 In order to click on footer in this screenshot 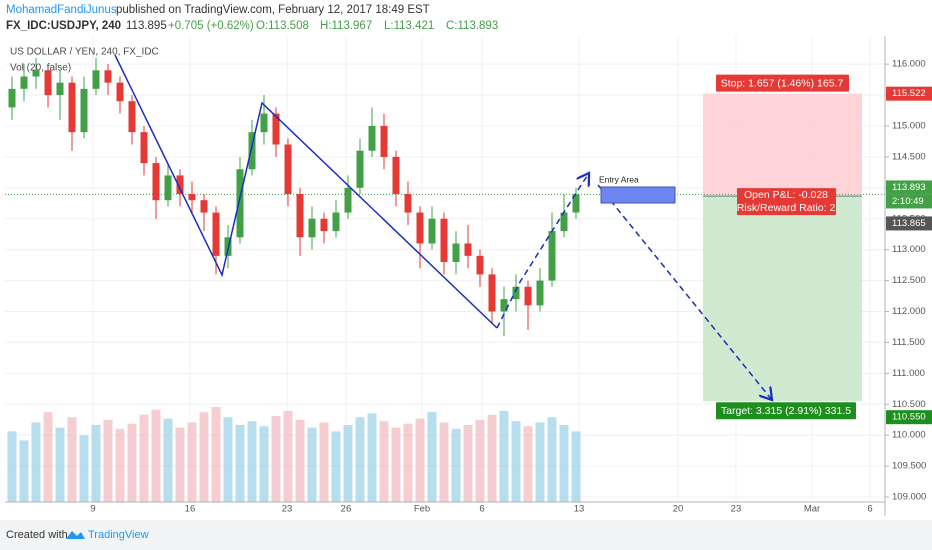, I will do `click(466, 535)`.